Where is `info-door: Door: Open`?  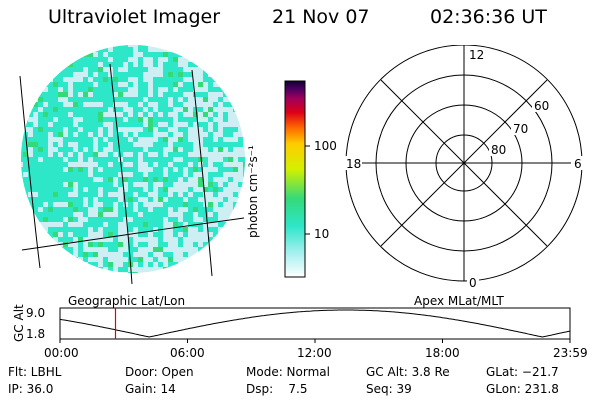
info-door: Door: Open is located at coordinates (159, 372).